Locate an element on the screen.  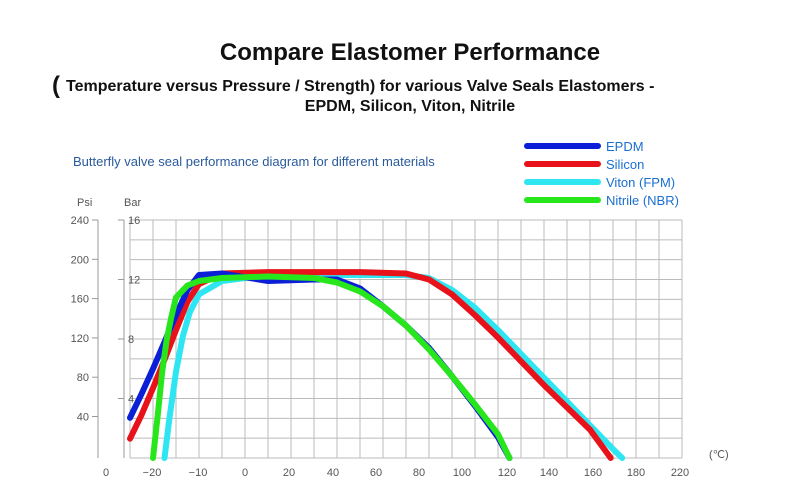
y-left-tick-label: 200 is located at coordinates (80, 260).